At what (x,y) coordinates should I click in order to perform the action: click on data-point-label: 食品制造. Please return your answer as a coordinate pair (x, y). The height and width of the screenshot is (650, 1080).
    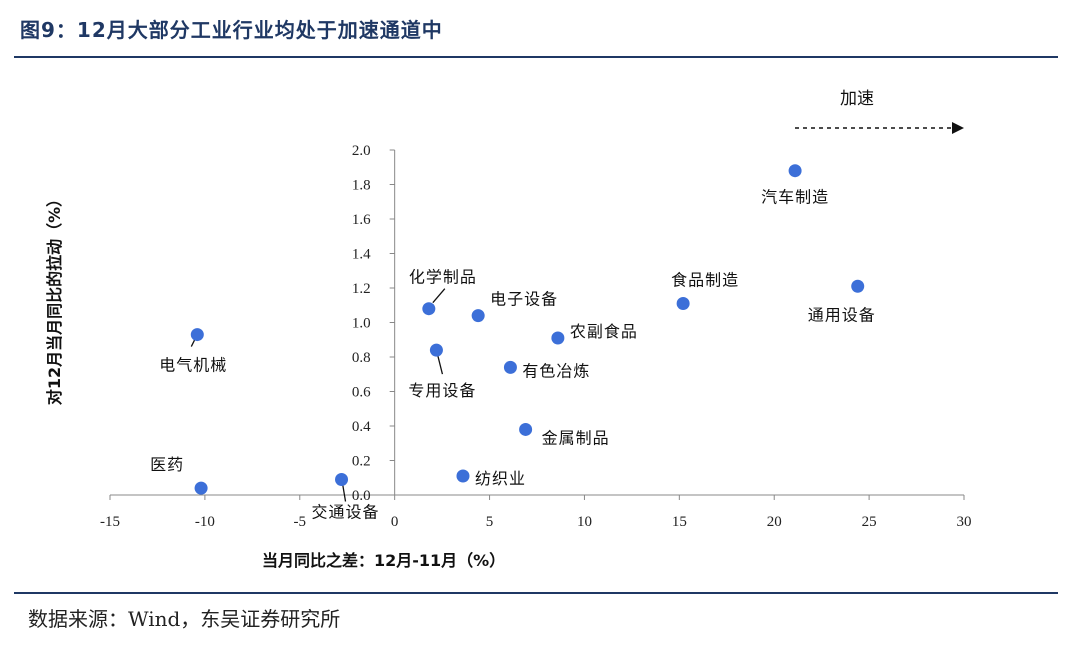
    Looking at the image, I should click on (705, 280).